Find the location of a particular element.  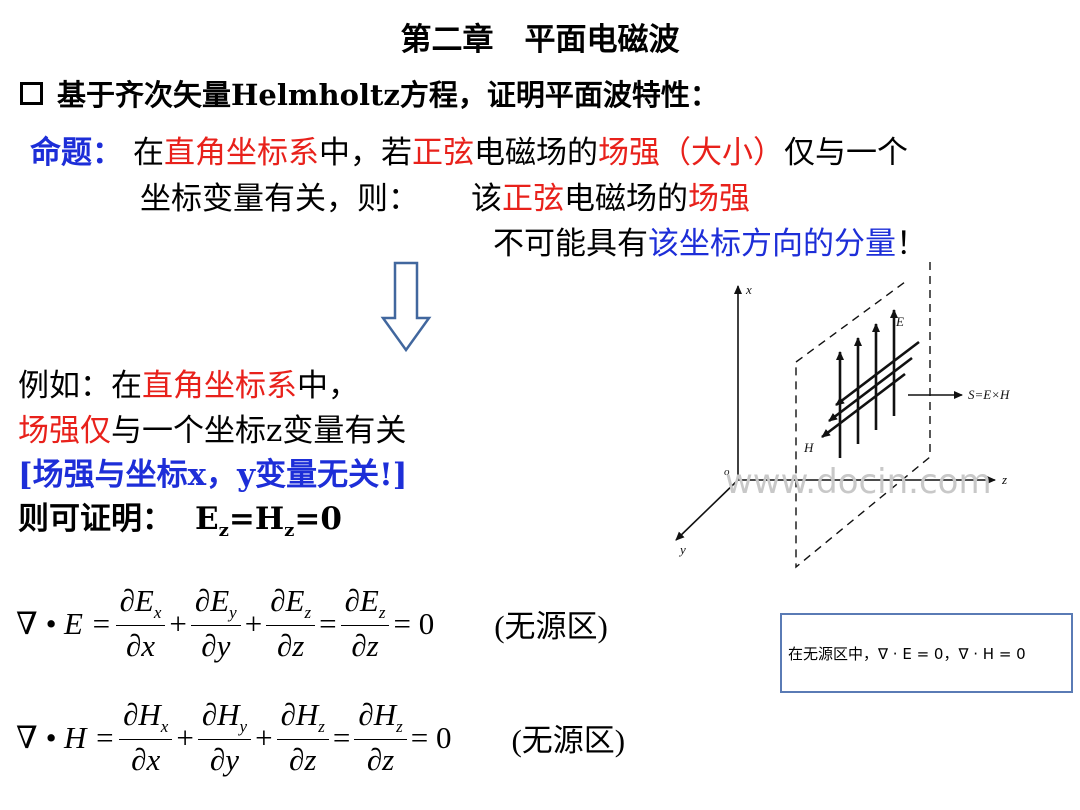

text: 该 is located at coordinates (486, 199).